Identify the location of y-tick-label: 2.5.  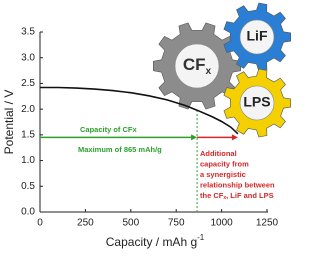
(28, 83).